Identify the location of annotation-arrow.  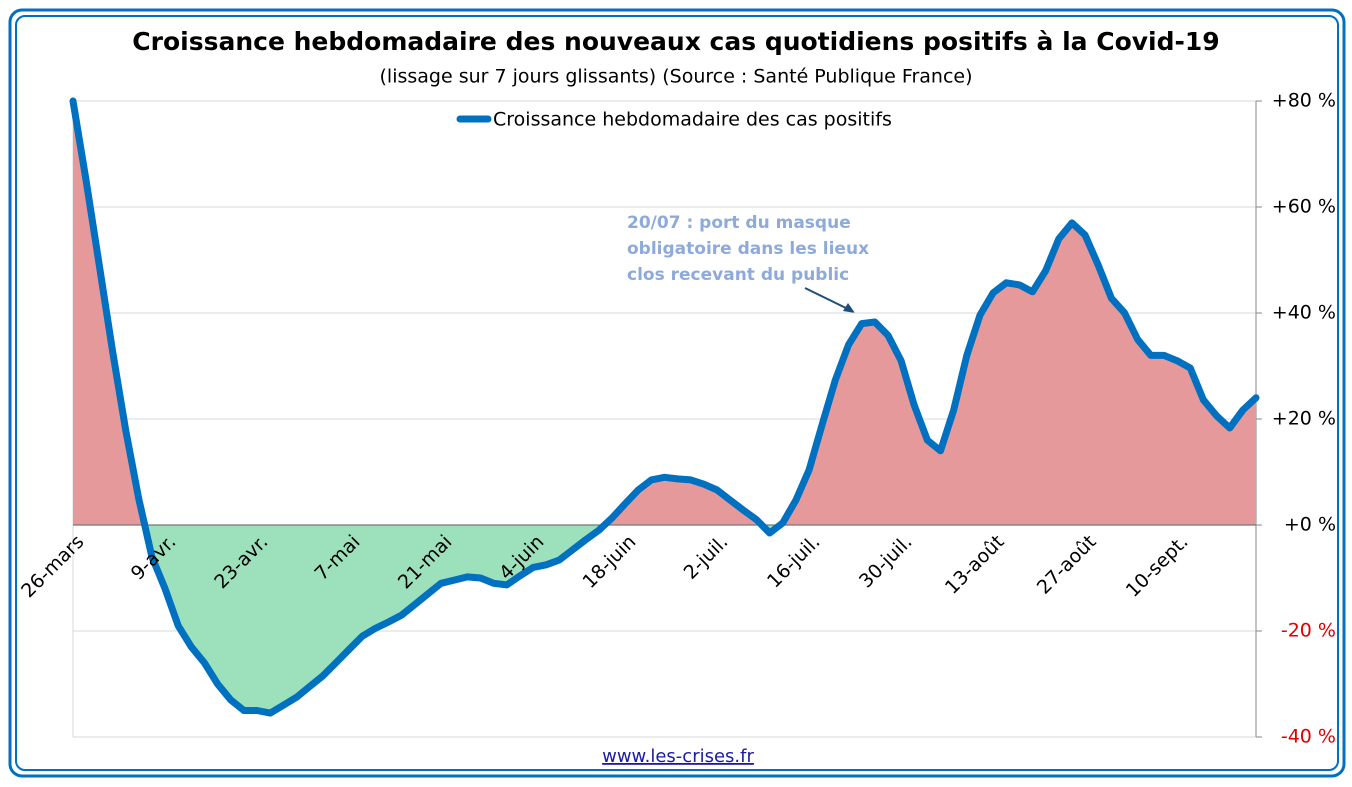
(828, 299).